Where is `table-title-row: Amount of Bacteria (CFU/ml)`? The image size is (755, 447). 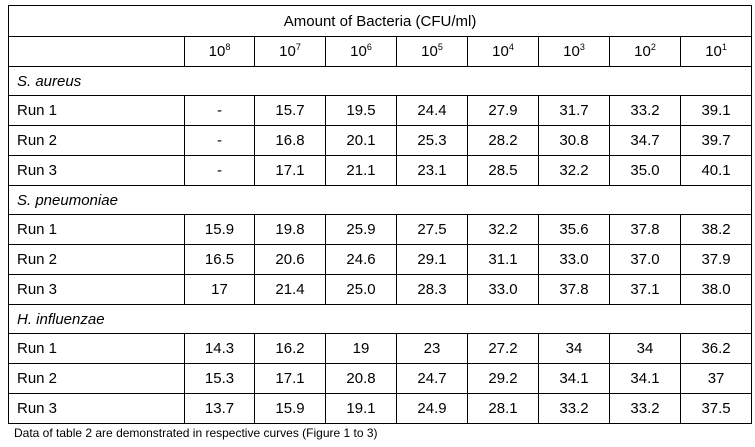
table-title-row: Amount of Bacteria (CFU/ml) is located at coordinates (380, 21).